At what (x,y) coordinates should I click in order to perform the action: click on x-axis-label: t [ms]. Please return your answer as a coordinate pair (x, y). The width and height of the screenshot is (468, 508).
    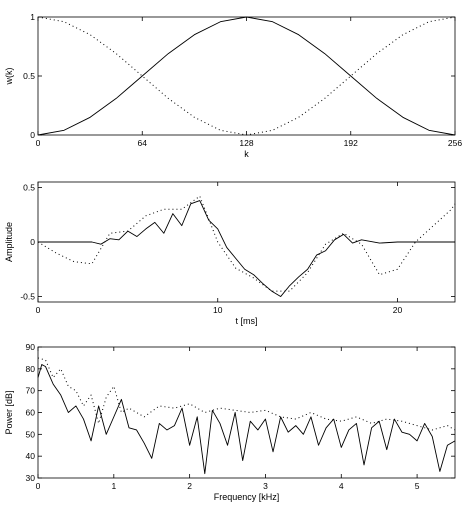
    Looking at the image, I should click on (247, 321).